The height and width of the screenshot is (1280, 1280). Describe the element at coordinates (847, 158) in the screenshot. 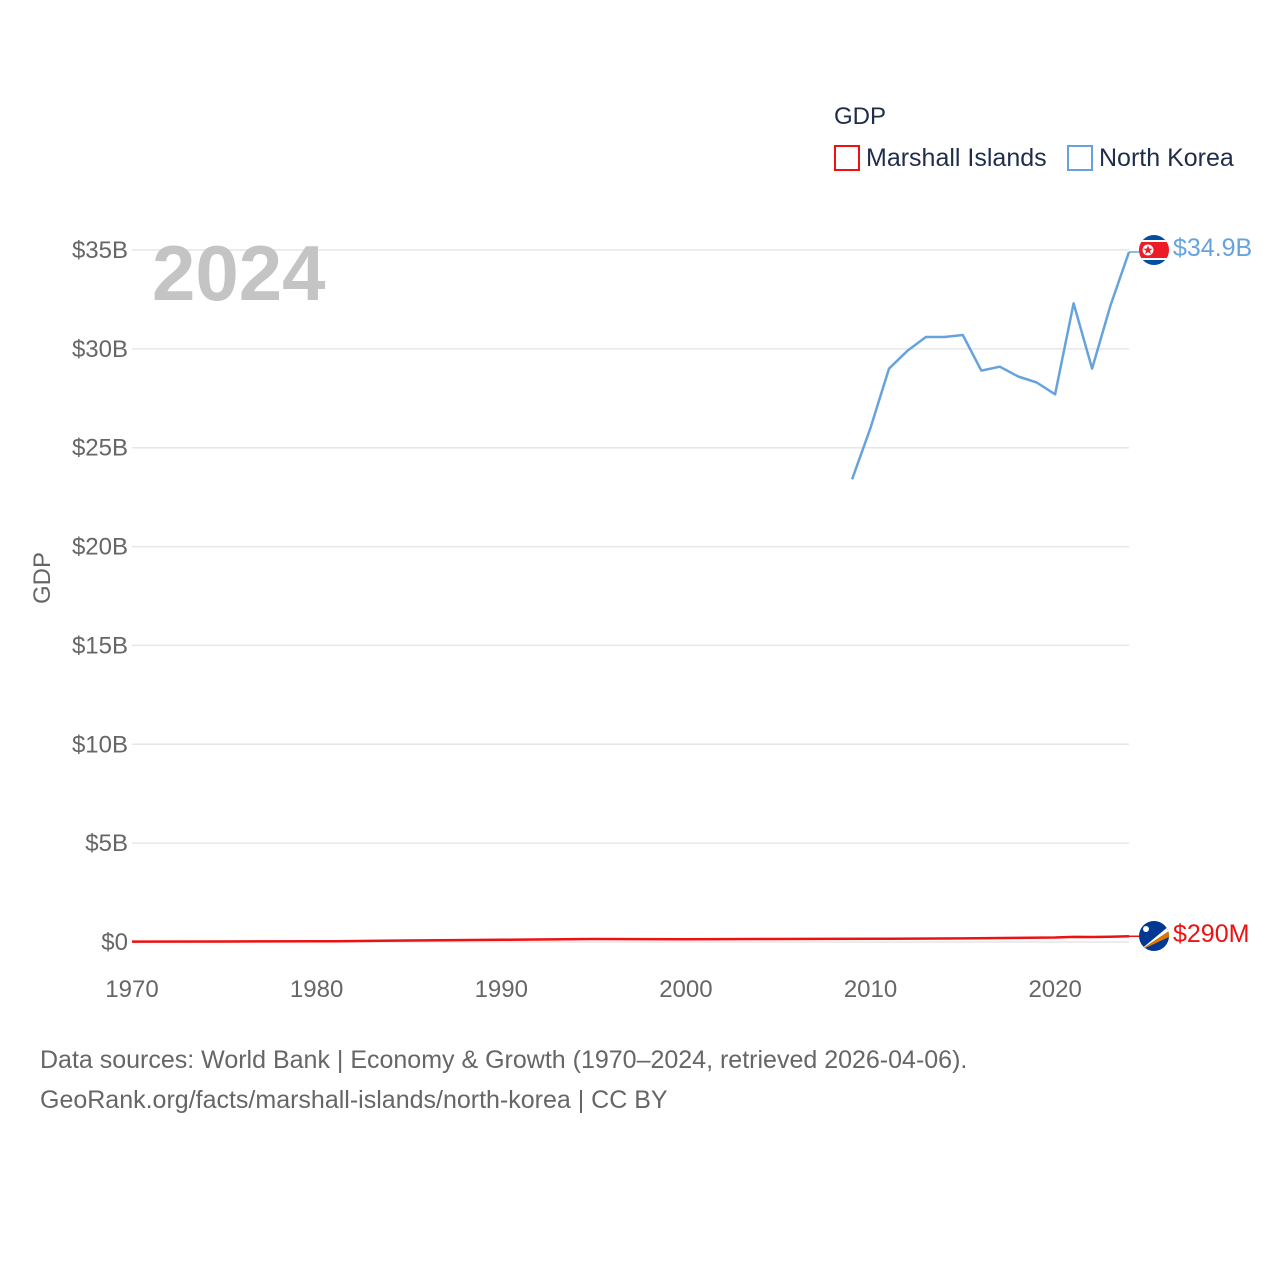

I see `legend-swatch-marshall-islands` at that location.